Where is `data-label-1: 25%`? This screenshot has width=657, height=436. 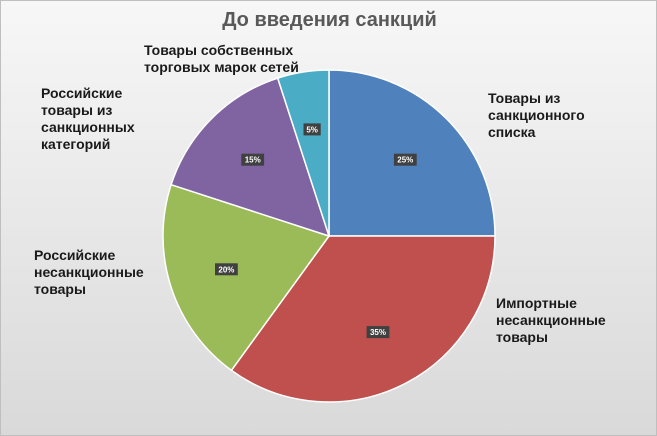
data-label-1: 25% is located at coordinates (405, 159).